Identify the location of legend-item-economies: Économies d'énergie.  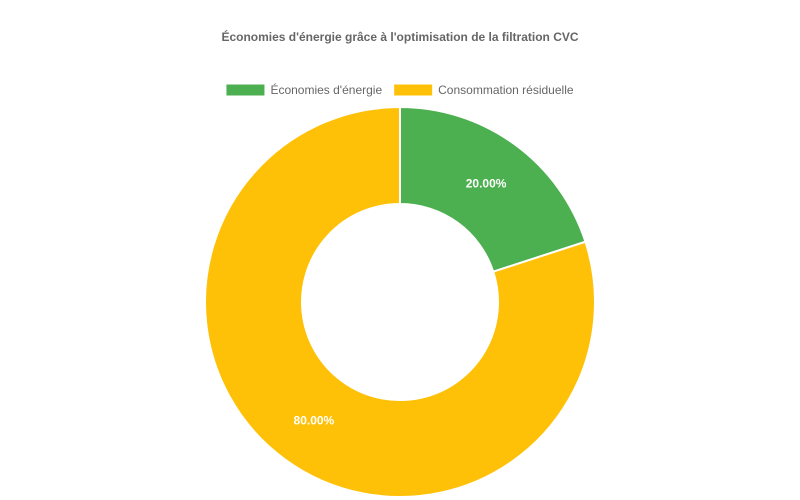
(304, 89).